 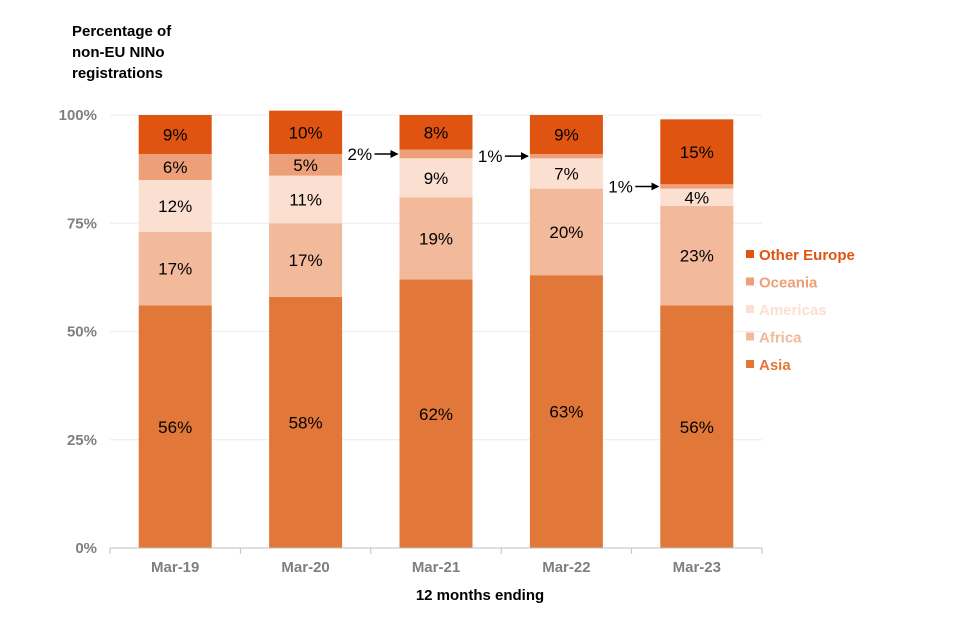 I want to click on data-label-americas-mar-22: 7%, so click(x=566, y=173).